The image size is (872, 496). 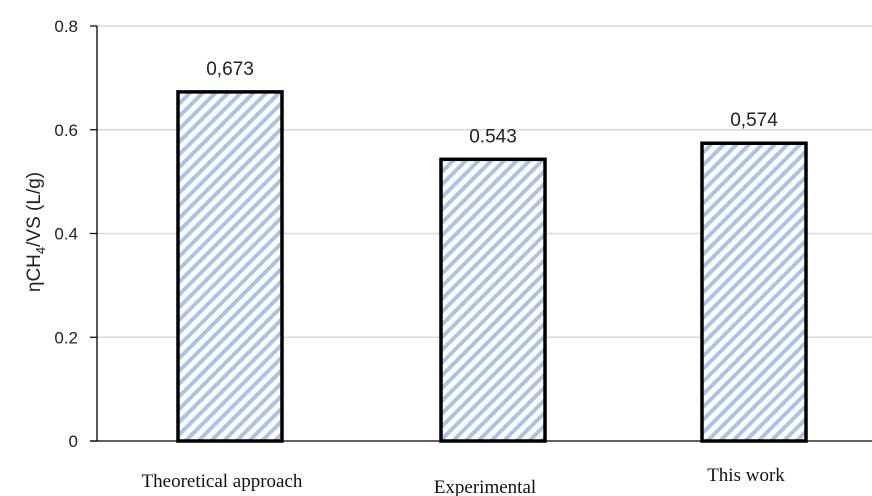 I want to click on y-tick-label: 0.2, so click(x=66, y=337).